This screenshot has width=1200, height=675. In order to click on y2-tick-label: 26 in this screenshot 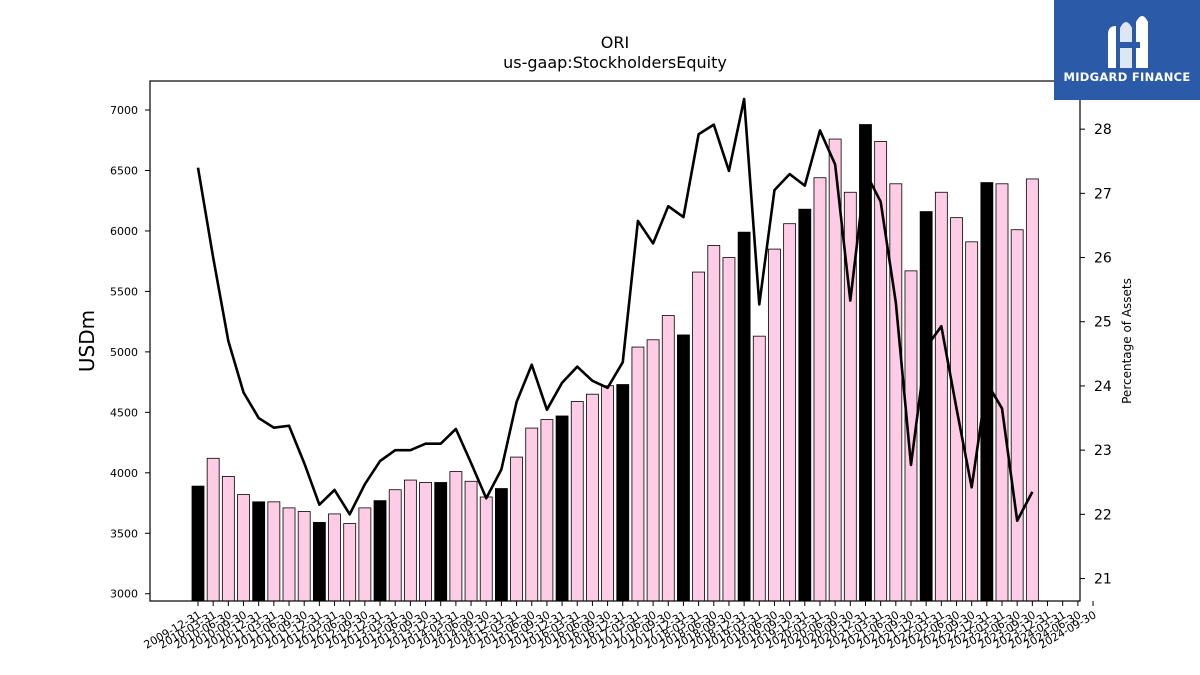, I will do `click(1103, 259)`.